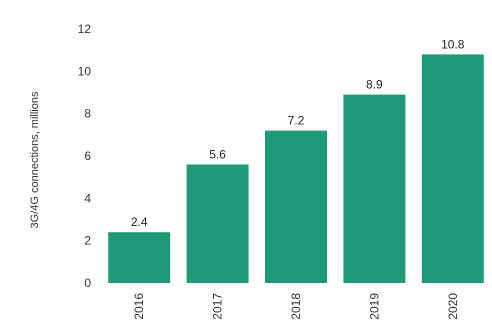  I want to click on y-tick-label: 6, so click(87, 156).